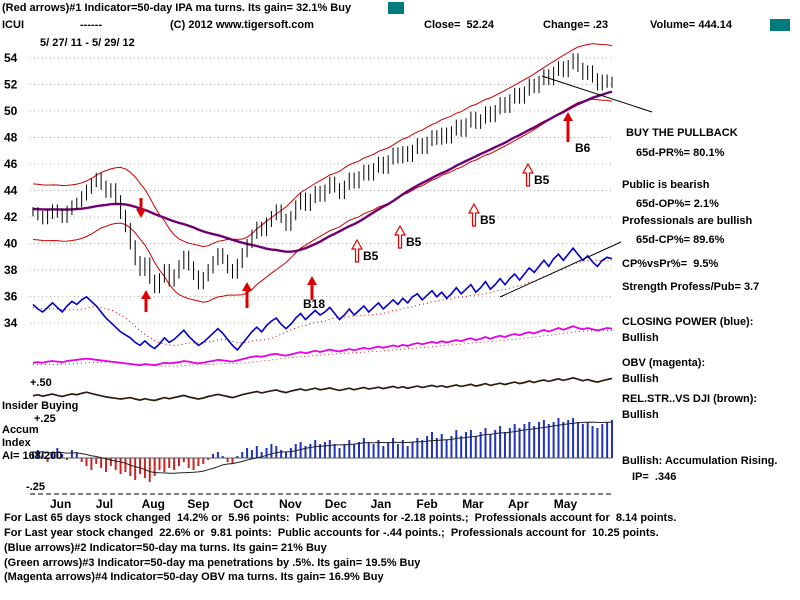 The height and width of the screenshot is (600, 800). Describe the element at coordinates (11, 217) in the screenshot. I see `price-tick: 42` at that location.